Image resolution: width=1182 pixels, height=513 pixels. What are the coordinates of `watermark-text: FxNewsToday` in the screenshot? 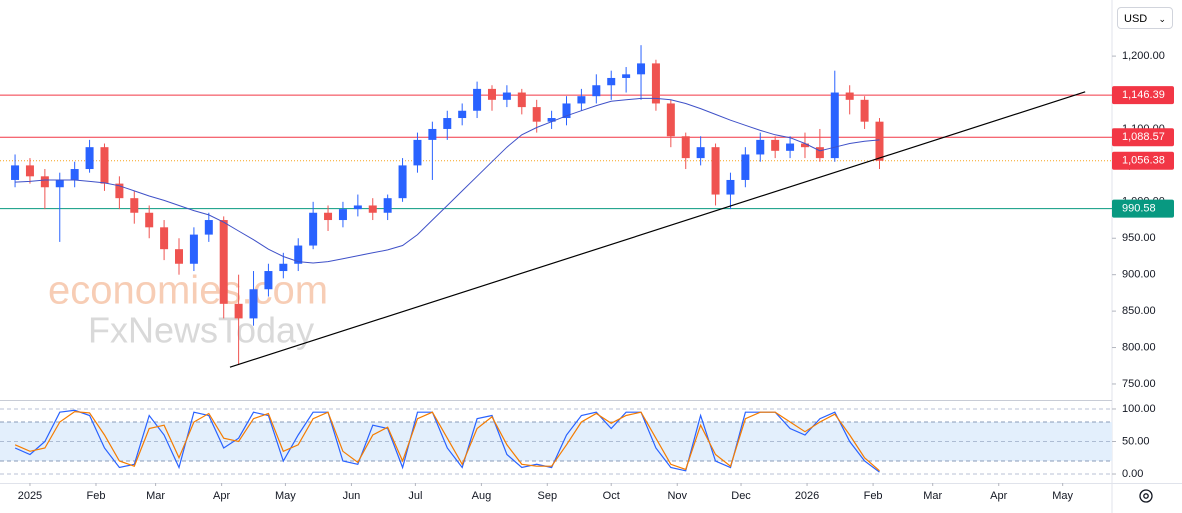 It's located at (201, 330).